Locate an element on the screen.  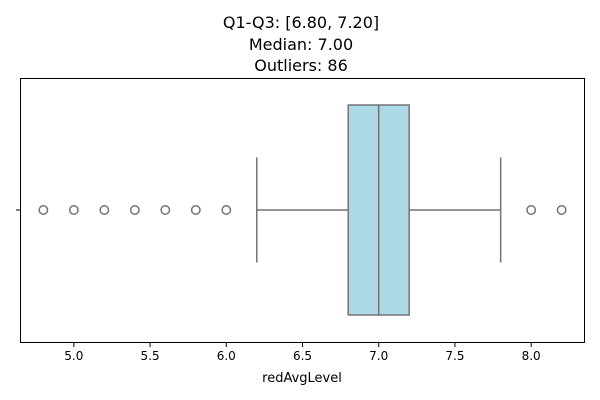
title-line-2: Median: 7.00 is located at coordinates (301, 44).